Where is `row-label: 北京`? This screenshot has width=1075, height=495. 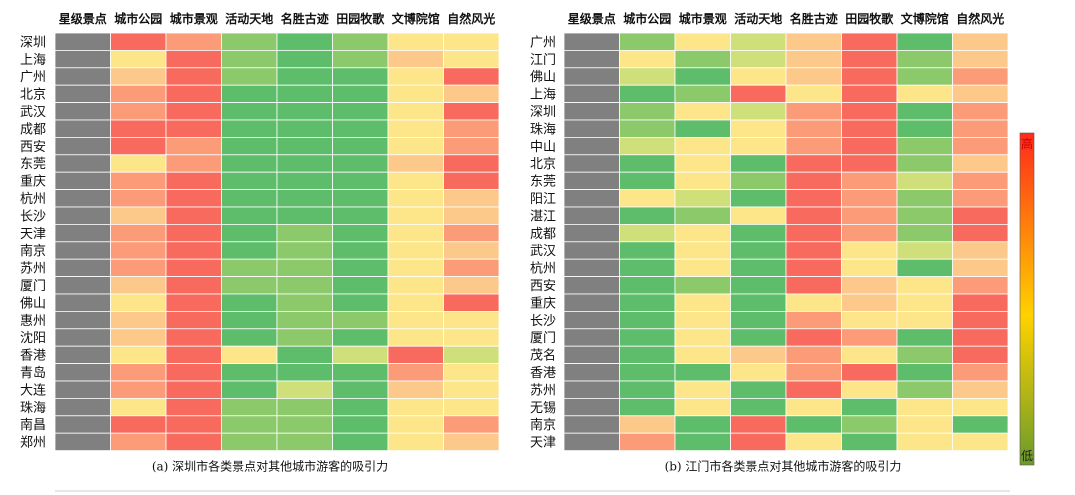
row-label: 北京 is located at coordinates (33, 95).